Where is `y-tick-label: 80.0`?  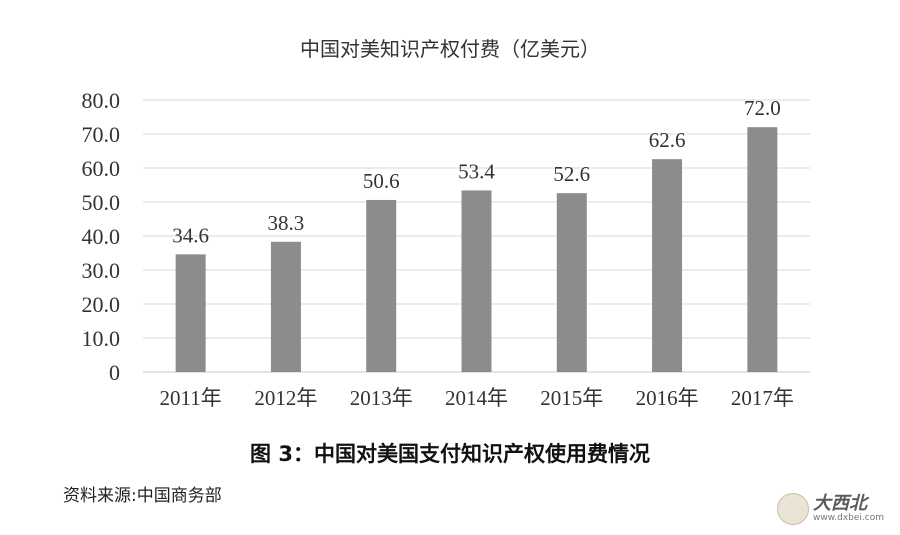
y-tick-label: 80.0 is located at coordinates (101, 100).